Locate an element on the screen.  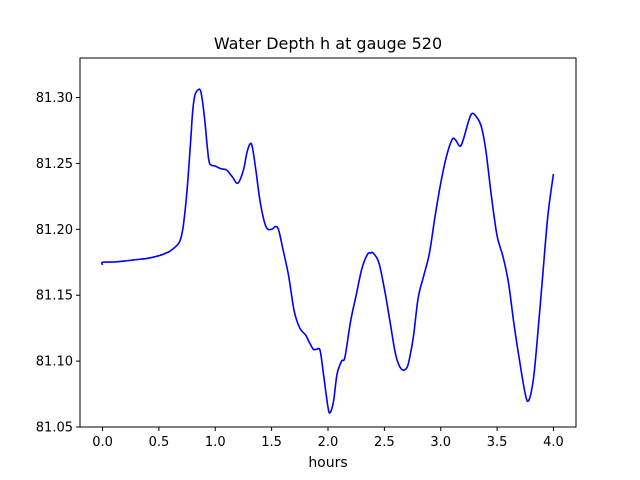
x-tick-label: 3.5 is located at coordinates (497, 442).